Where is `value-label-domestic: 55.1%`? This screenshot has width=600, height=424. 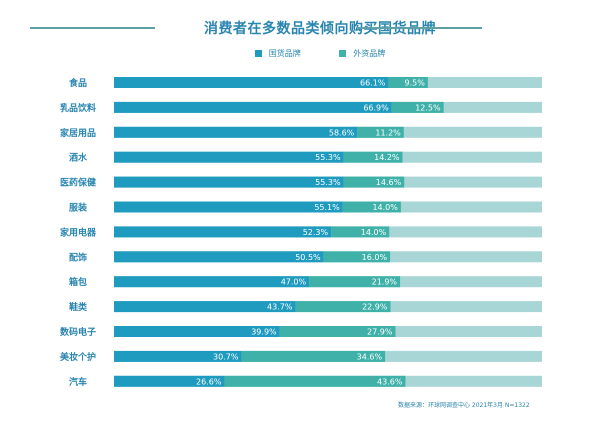
value-label-domestic: 55.1% is located at coordinates (327, 207).